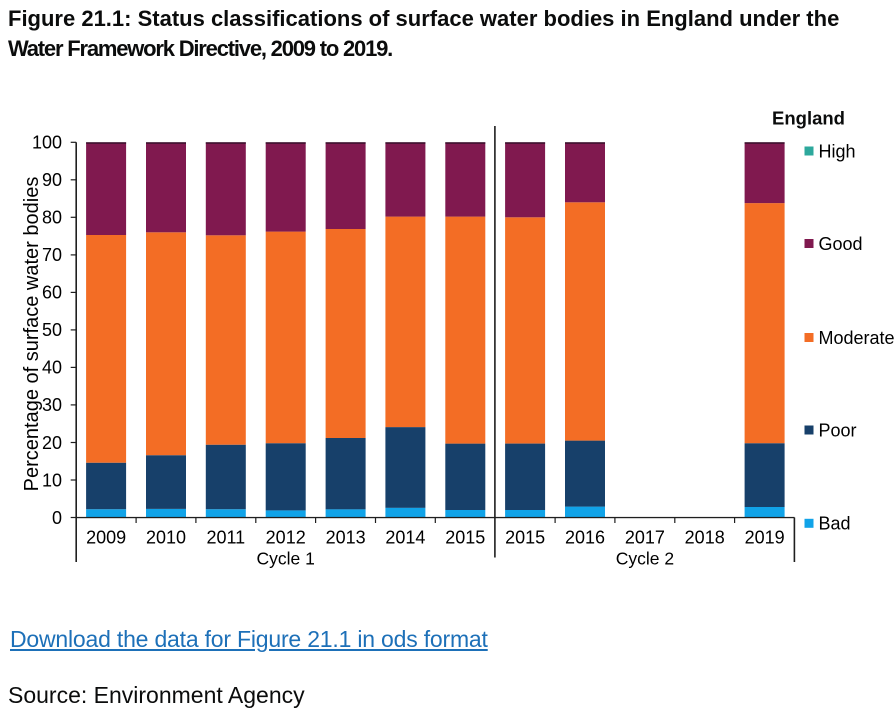 This screenshot has height=711, width=896. What do you see at coordinates (808, 118) in the screenshot?
I see `svg-text: England` at bounding box center [808, 118].